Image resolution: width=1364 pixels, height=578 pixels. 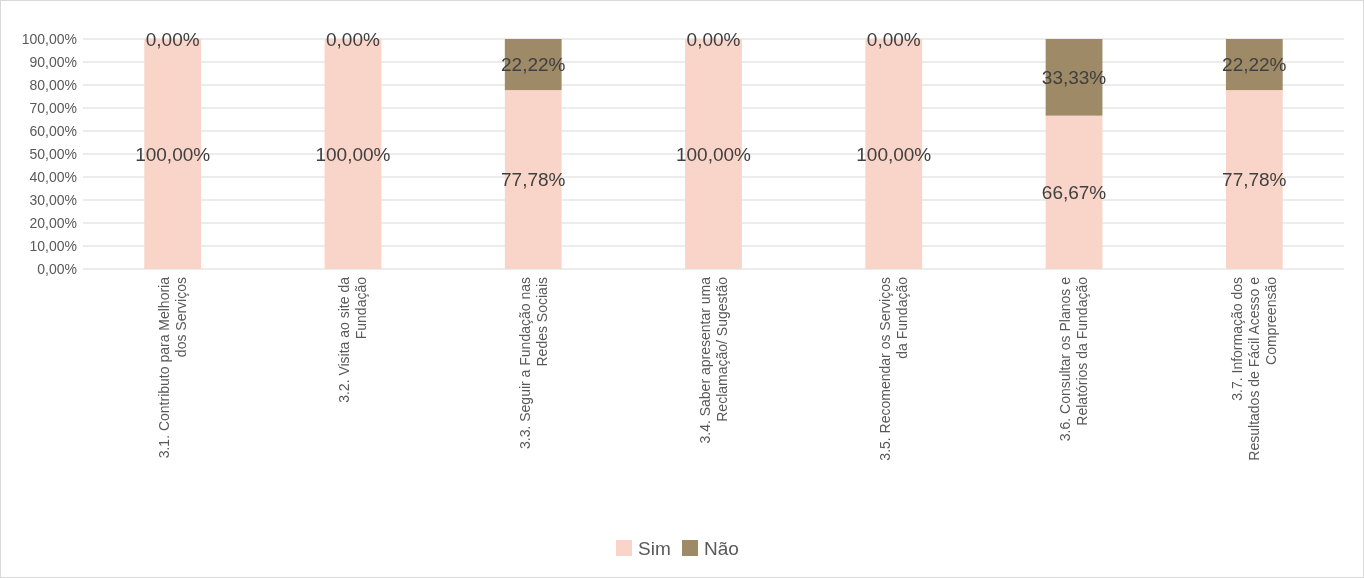 What do you see at coordinates (53, 245) in the screenshot?
I see `y-tick-label: 10,00%` at bounding box center [53, 245].